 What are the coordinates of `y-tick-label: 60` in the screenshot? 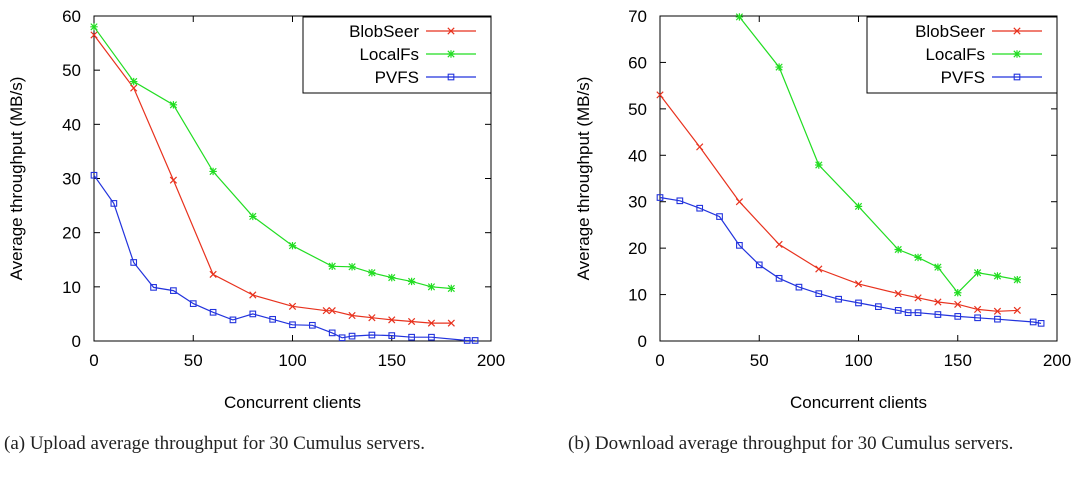 It's located at (71, 16).